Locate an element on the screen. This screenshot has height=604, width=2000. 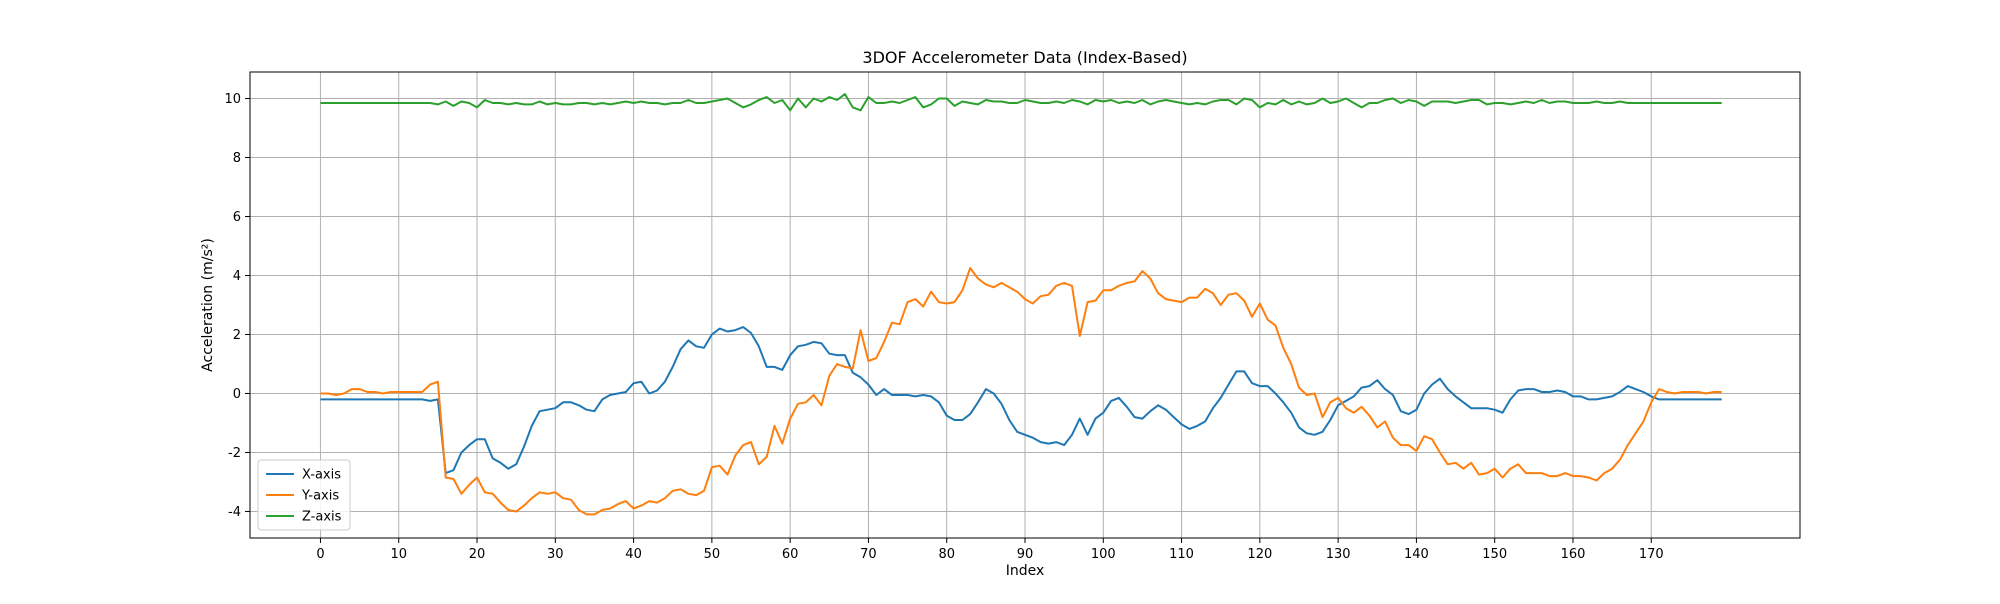
x-tick-label: 30 is located at coordinates (555, 554).